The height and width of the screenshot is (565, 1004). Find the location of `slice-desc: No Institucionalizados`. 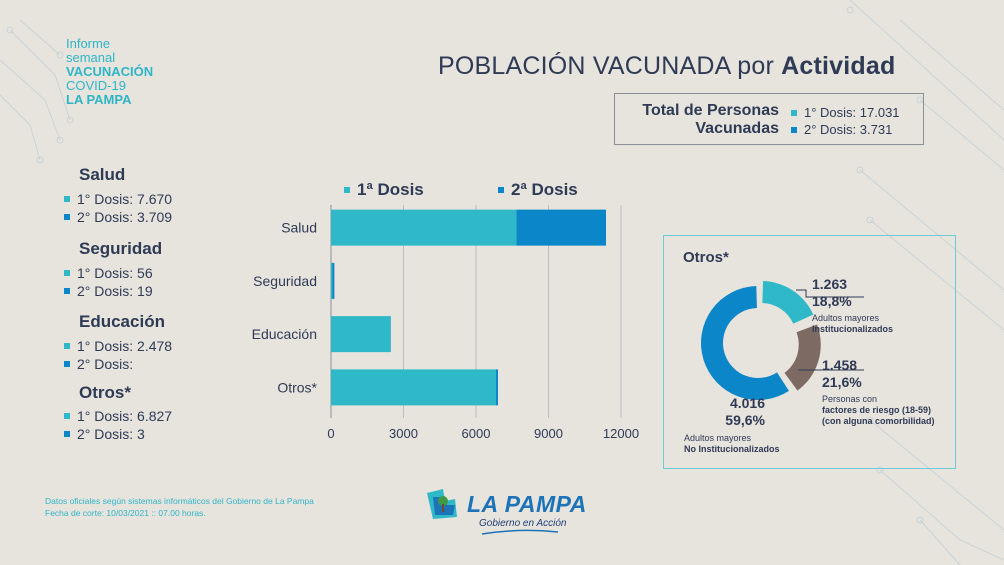

slice-desc: No Institucionalizados is located at coordinates (732, 449).